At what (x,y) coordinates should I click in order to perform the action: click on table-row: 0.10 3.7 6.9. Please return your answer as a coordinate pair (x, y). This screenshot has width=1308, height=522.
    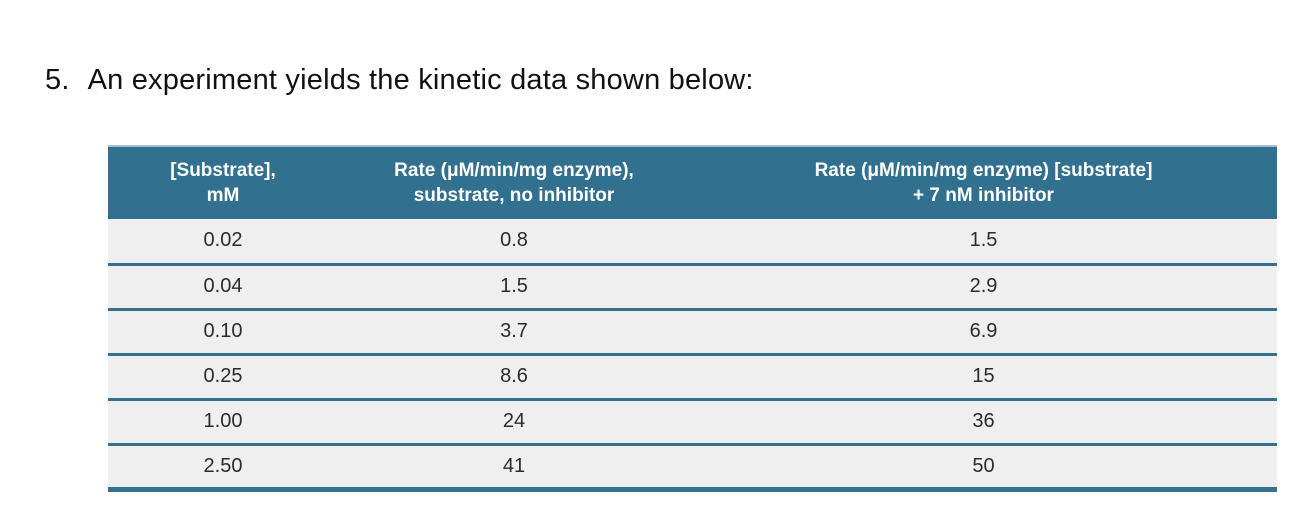
    Looking at the image, I should click on (692, 330).